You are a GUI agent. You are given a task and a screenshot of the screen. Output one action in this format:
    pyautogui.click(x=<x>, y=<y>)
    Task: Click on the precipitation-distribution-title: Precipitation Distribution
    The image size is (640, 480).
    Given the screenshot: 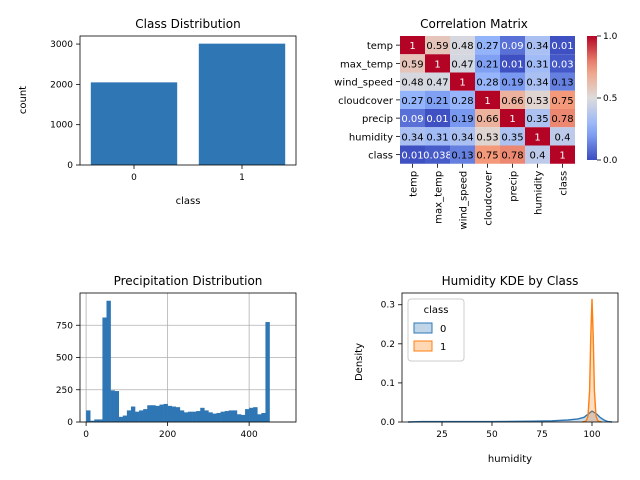 What is the action you would take?
    pyautogui.click(x=188, y=281)
    